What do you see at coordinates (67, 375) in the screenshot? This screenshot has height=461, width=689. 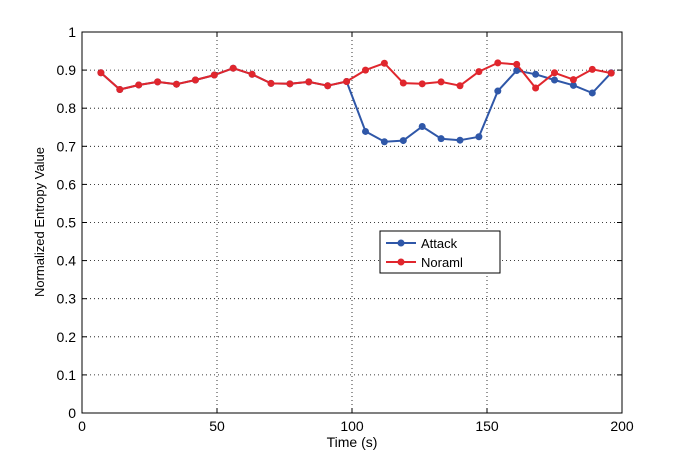 I see `y-tick-label: 0.1` at bounding box center [67, 375].